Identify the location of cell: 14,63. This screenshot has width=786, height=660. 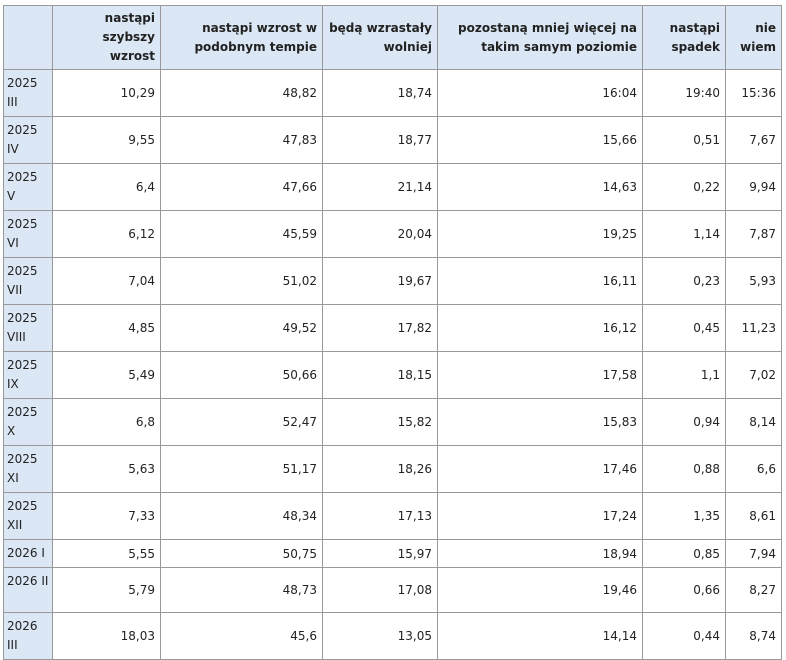
(540, 187).